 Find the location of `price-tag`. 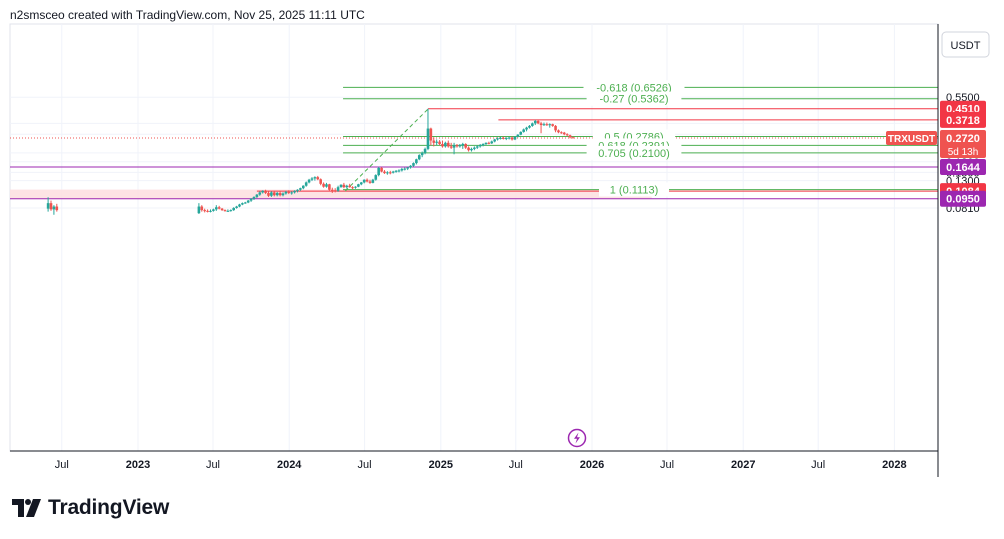

price-tag is located at coordinates (963, 198).